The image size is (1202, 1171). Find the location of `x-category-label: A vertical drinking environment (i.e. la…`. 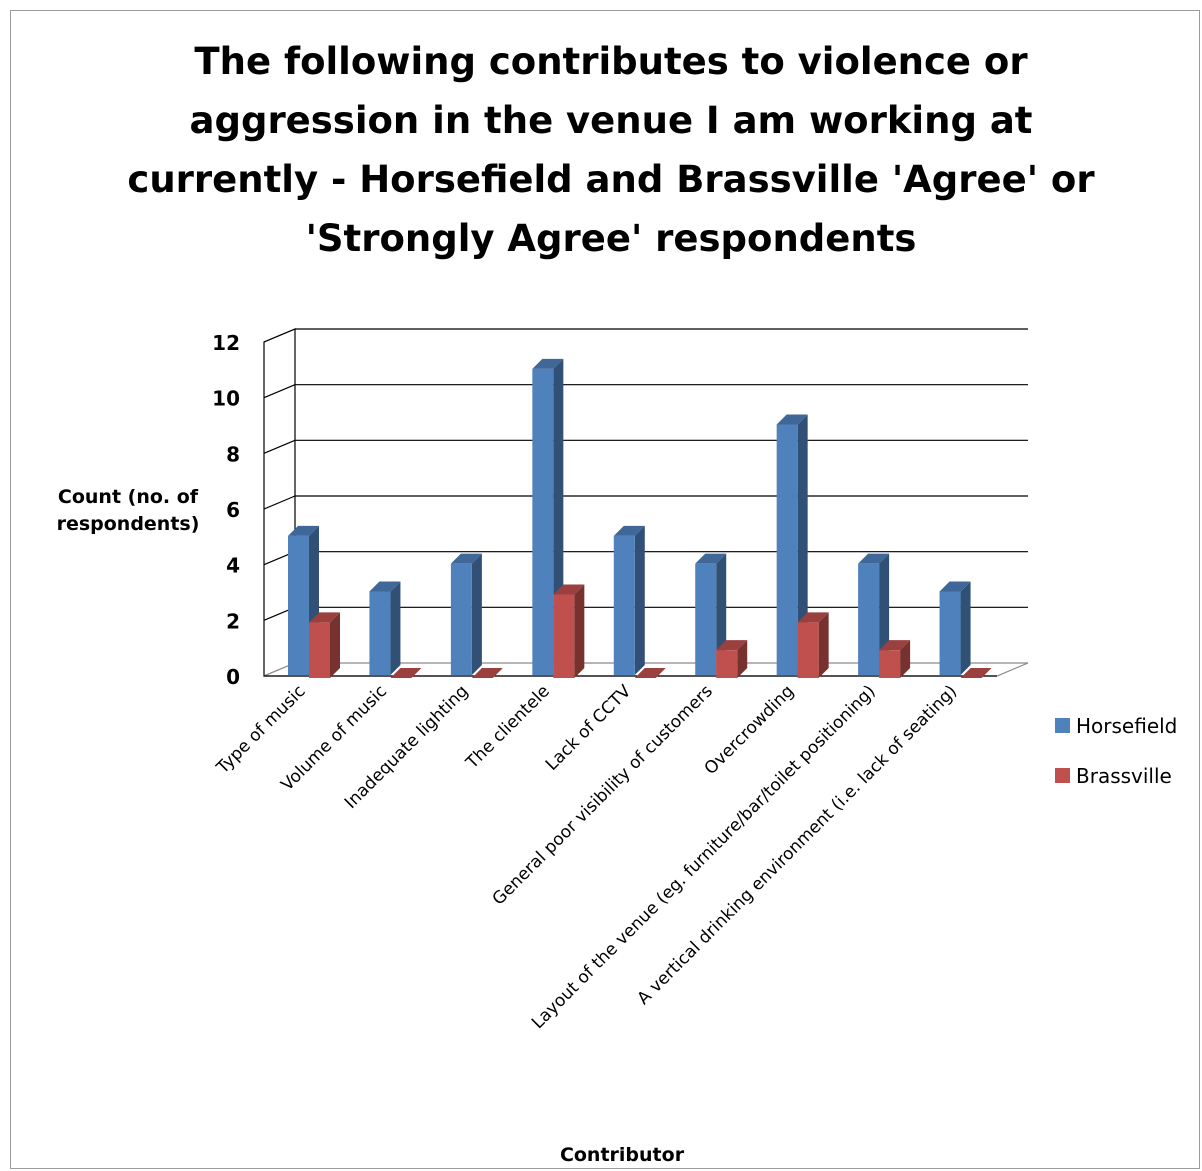

x-category-label: A vertical drinking environment (i.e. la… is located at coordinates (798, 845).